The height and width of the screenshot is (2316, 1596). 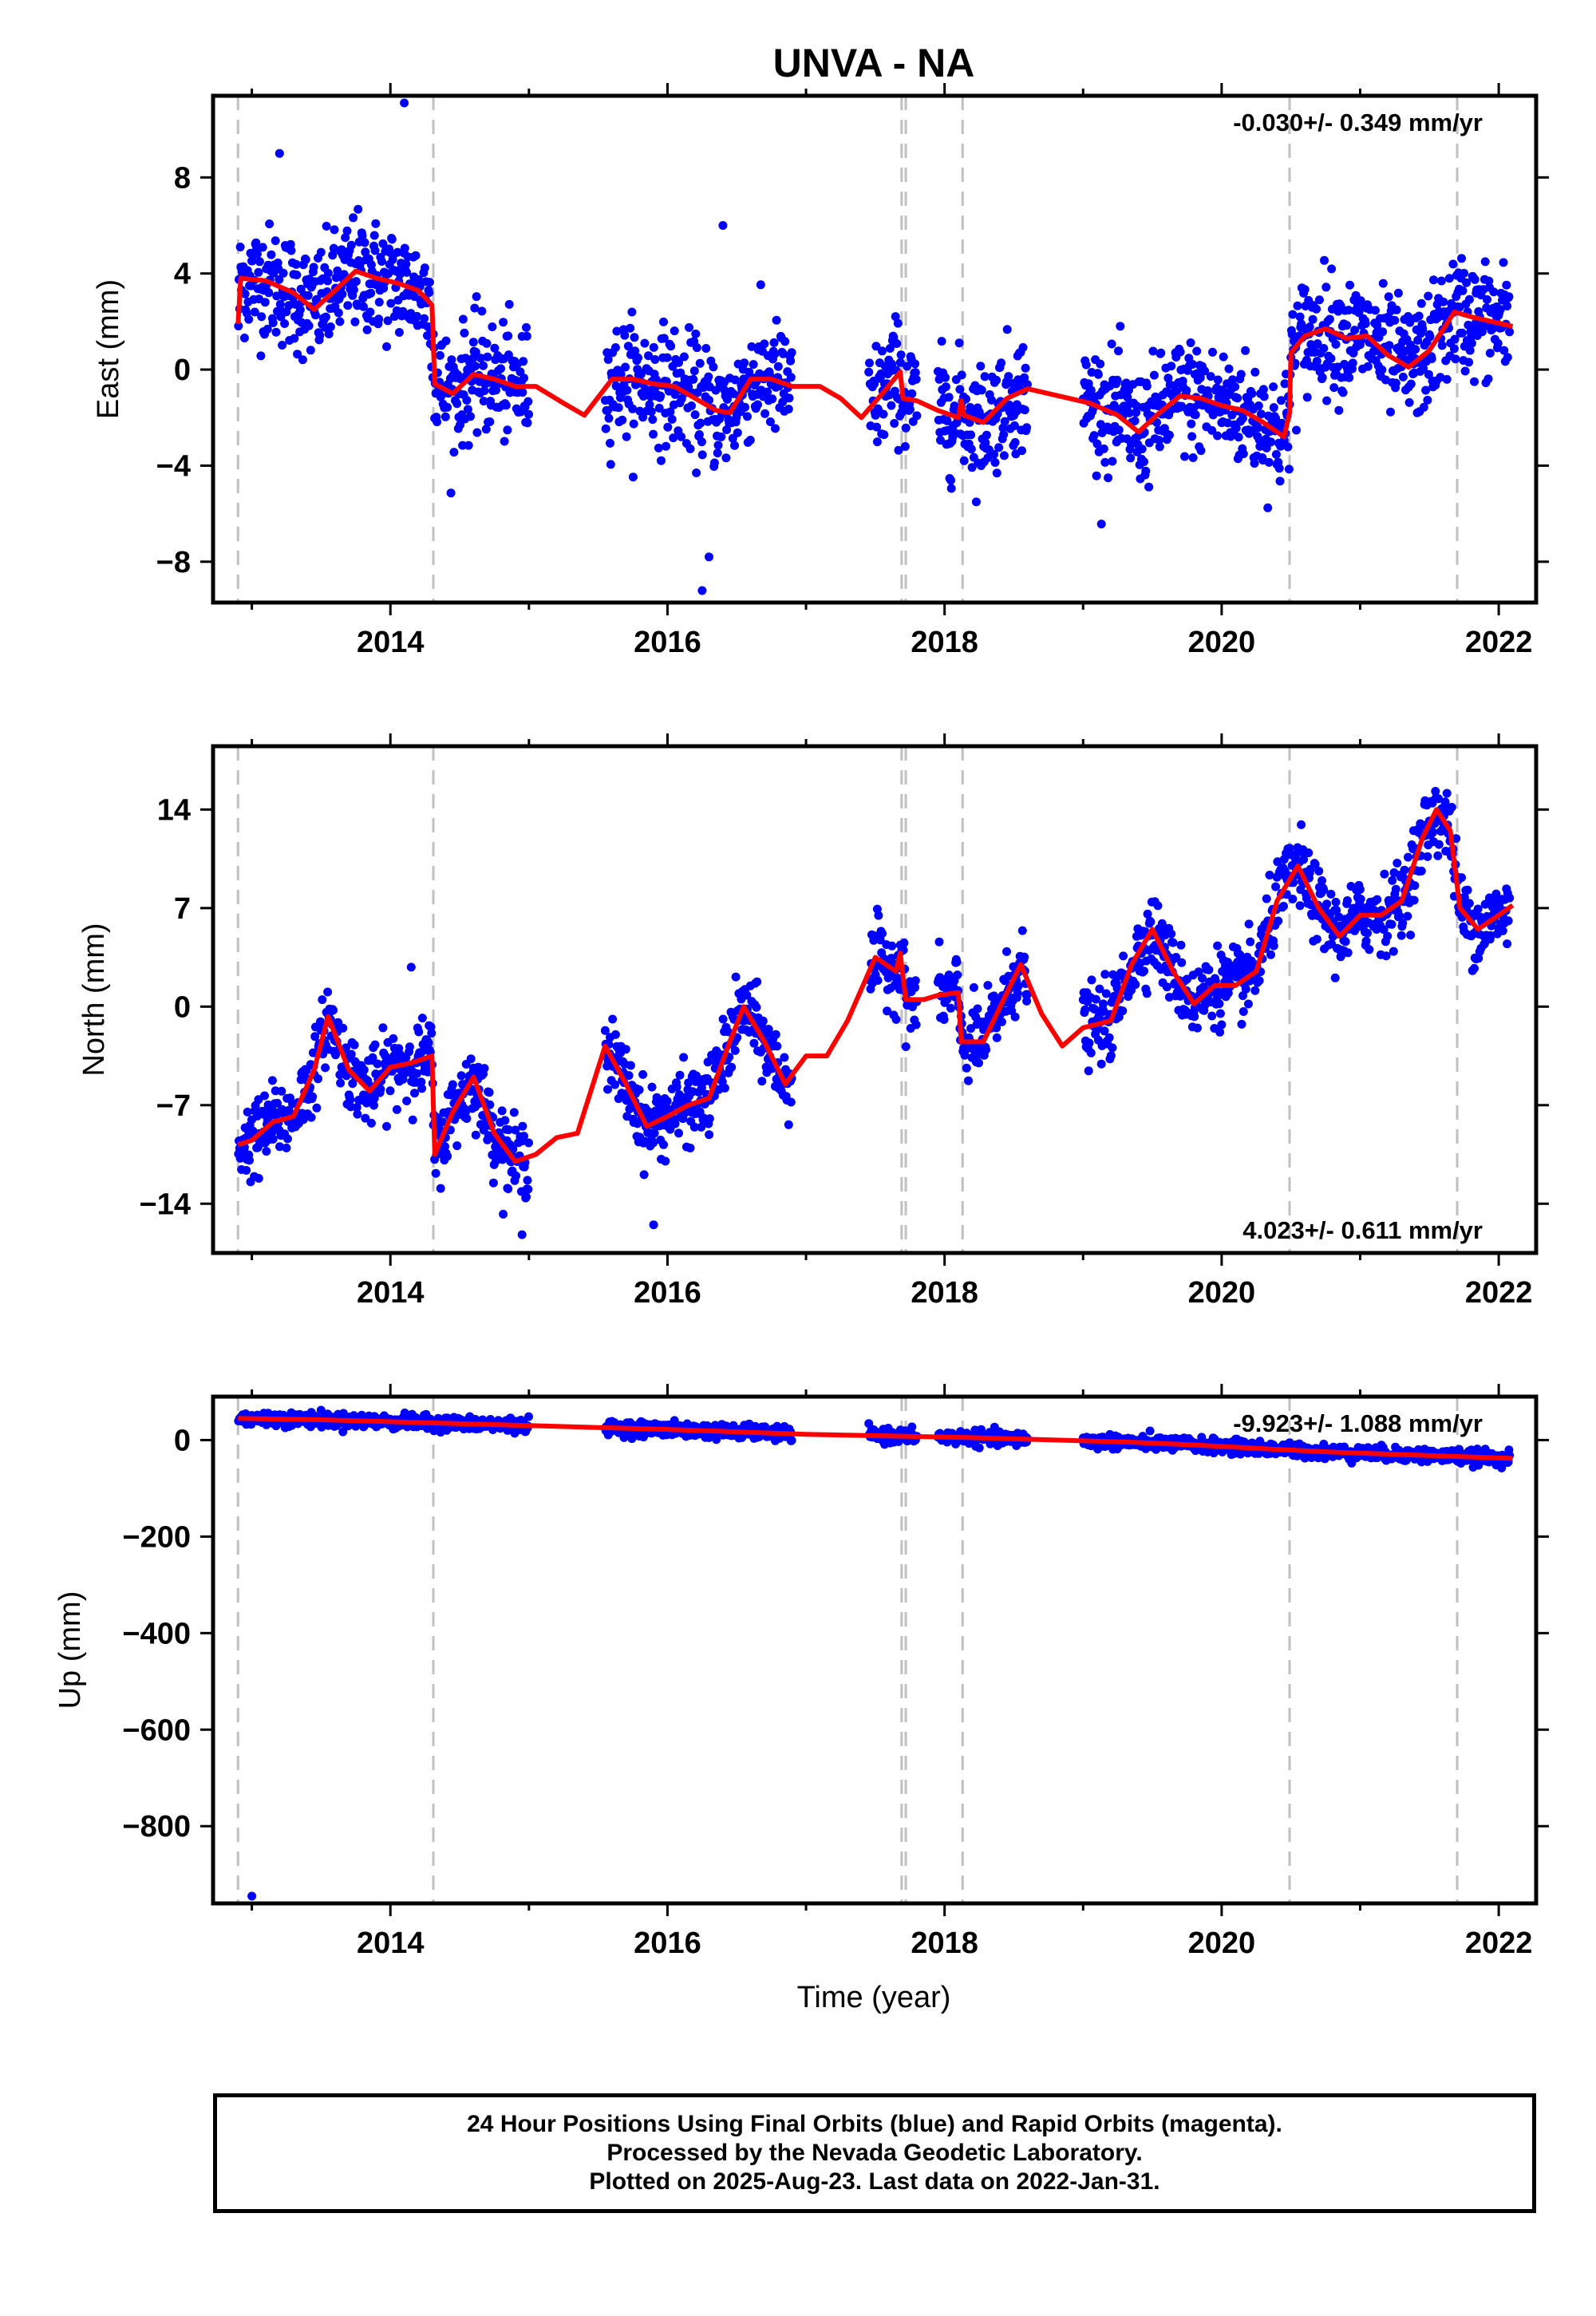 I want to click on east-axis-label: East (mm), so click(x=108, y=349).